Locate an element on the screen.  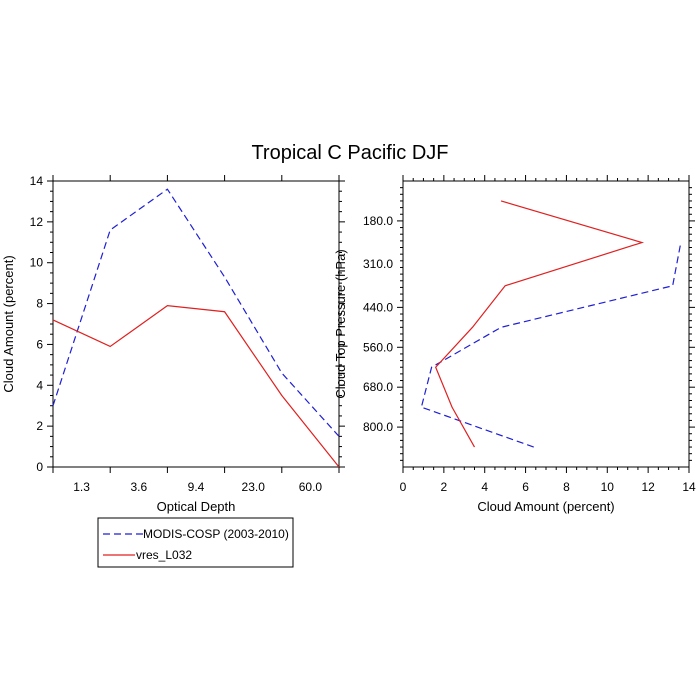
left-xtick-label: 9.4 is located at coordinates (196, 487).